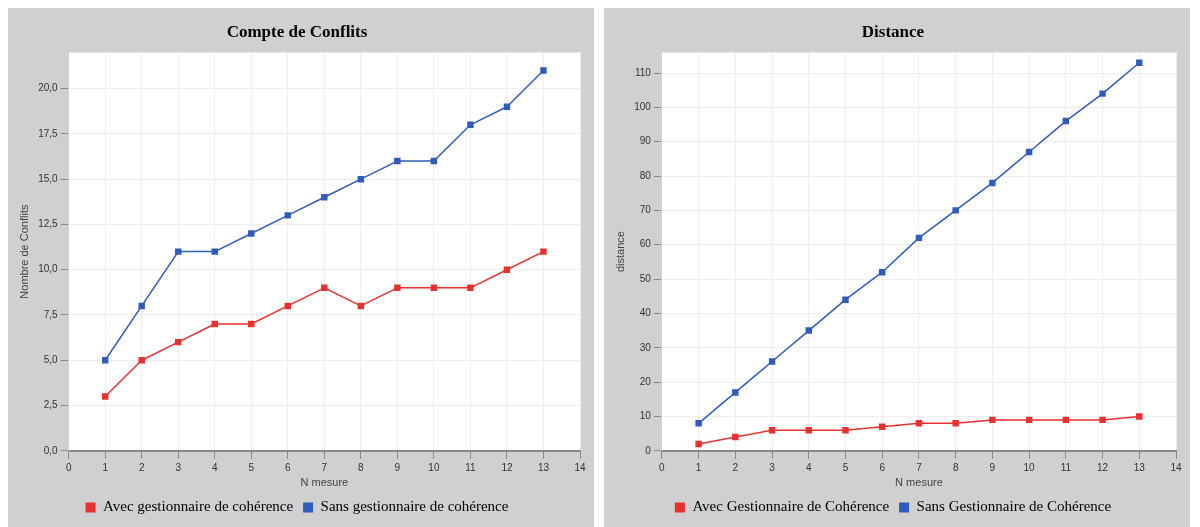 Image resolution: width=1200 pixels, height=527 pixels. I want to click on x-tick-label: 5, so click(251, 467).